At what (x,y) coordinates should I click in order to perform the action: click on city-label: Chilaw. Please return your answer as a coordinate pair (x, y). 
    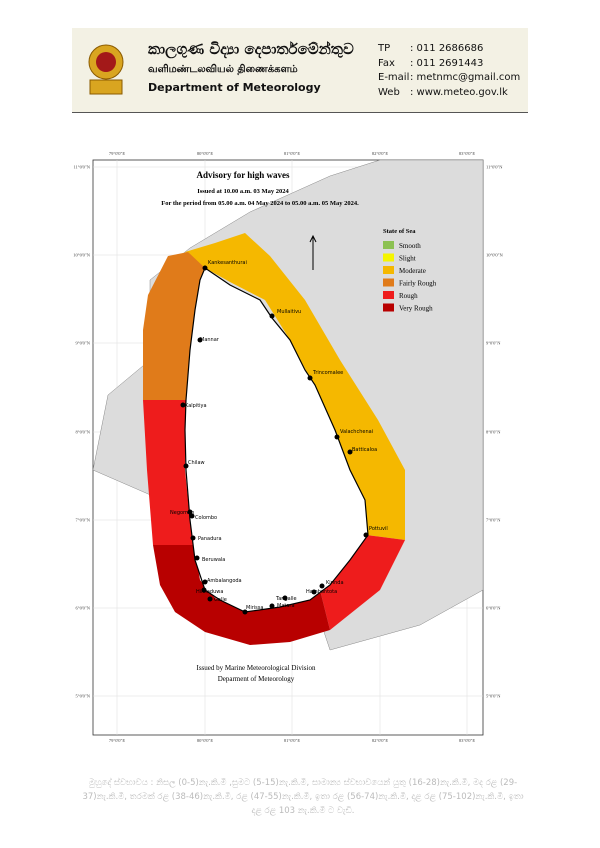
    Looking at the image, I should click on (196, 463).